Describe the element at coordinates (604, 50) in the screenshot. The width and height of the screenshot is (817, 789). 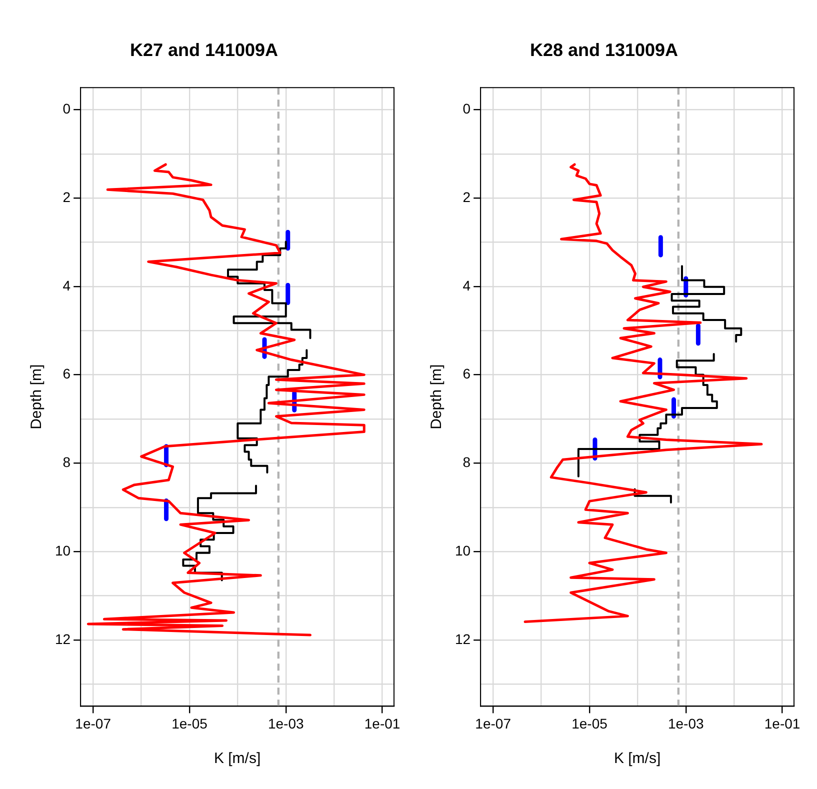
I see `chart-title: K28 and 131009A` at that location.